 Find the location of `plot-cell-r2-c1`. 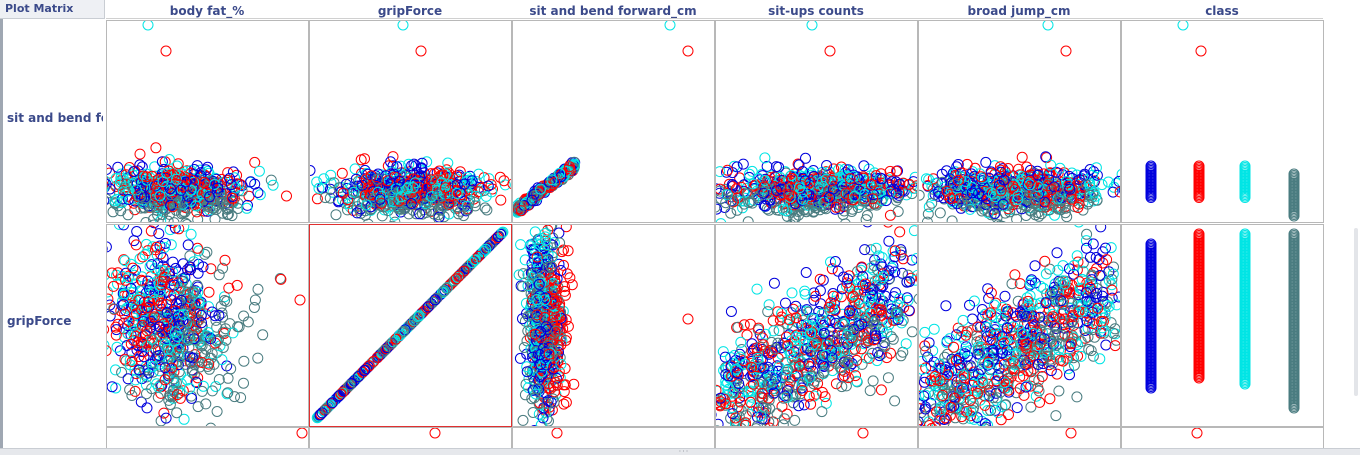

plot-cell-r2-c1 is located at coordinates (411, 438).